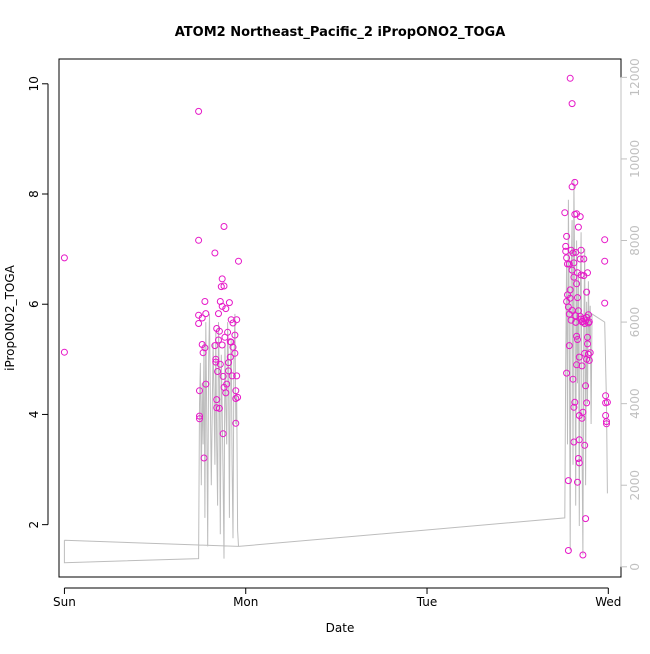  What do you see at coordinates (337, 598) in the screenshot?
I see `x-axis: Sun Mon Tue Wed` at bounding box center [337, 598].